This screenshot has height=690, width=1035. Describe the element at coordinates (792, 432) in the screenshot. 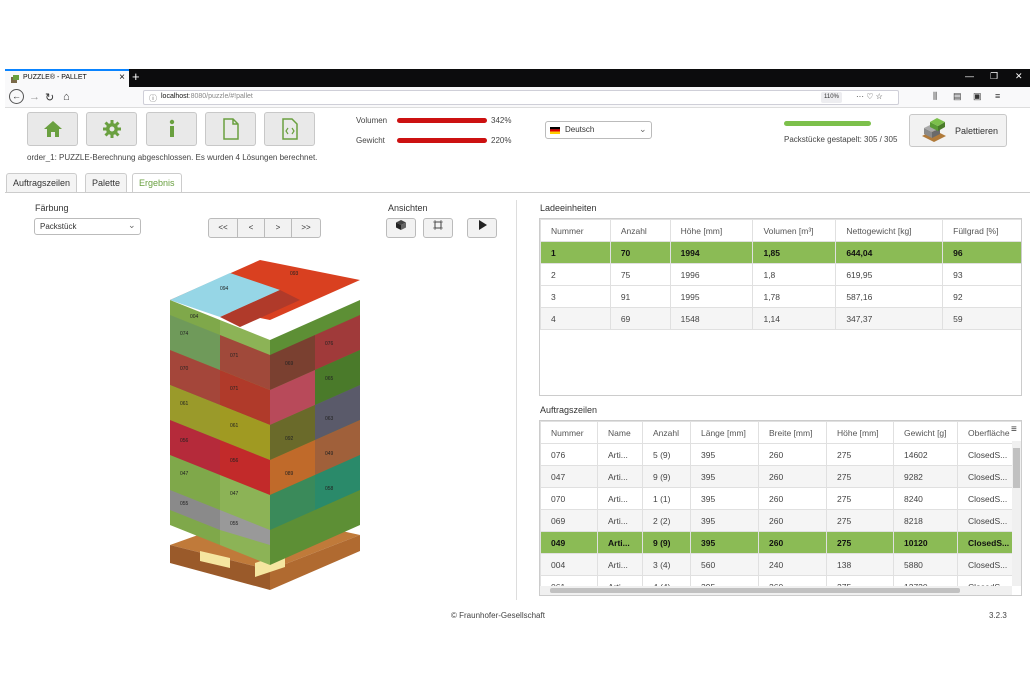

I see `column-header: Breite [mm]` at that location.